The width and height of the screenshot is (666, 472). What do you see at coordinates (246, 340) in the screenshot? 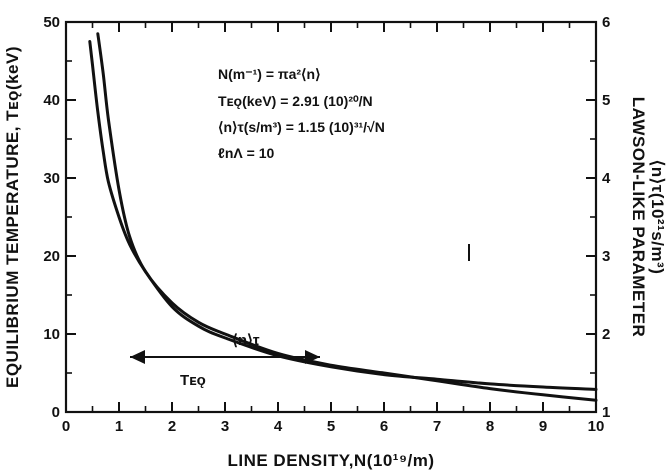
I see `curve-label-ntau: ⟨n⟩τ` at bounding box center [246, 340].